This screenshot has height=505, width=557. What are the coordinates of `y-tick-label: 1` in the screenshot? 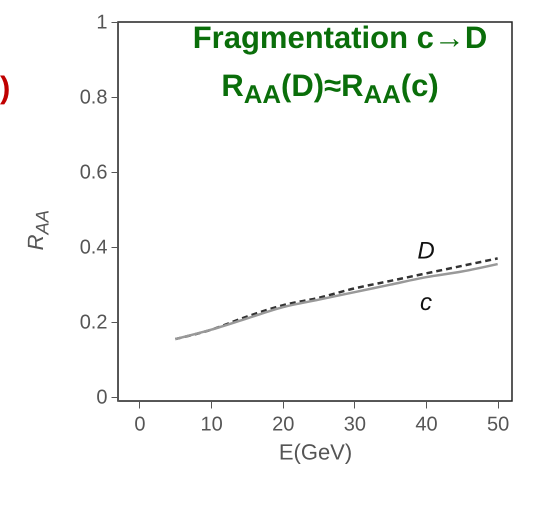 It's located at (102, 23).